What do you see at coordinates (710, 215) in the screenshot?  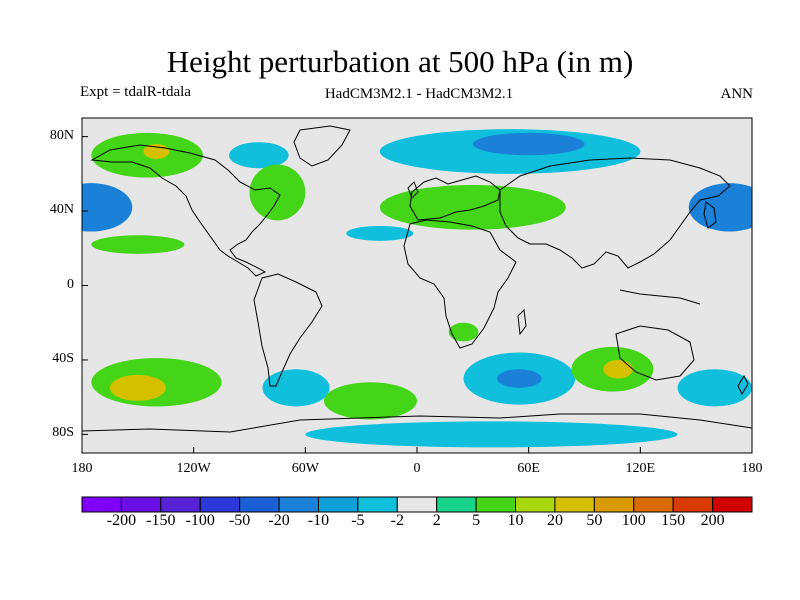 I see `coastline-japan` at bounding box center [710, 215].